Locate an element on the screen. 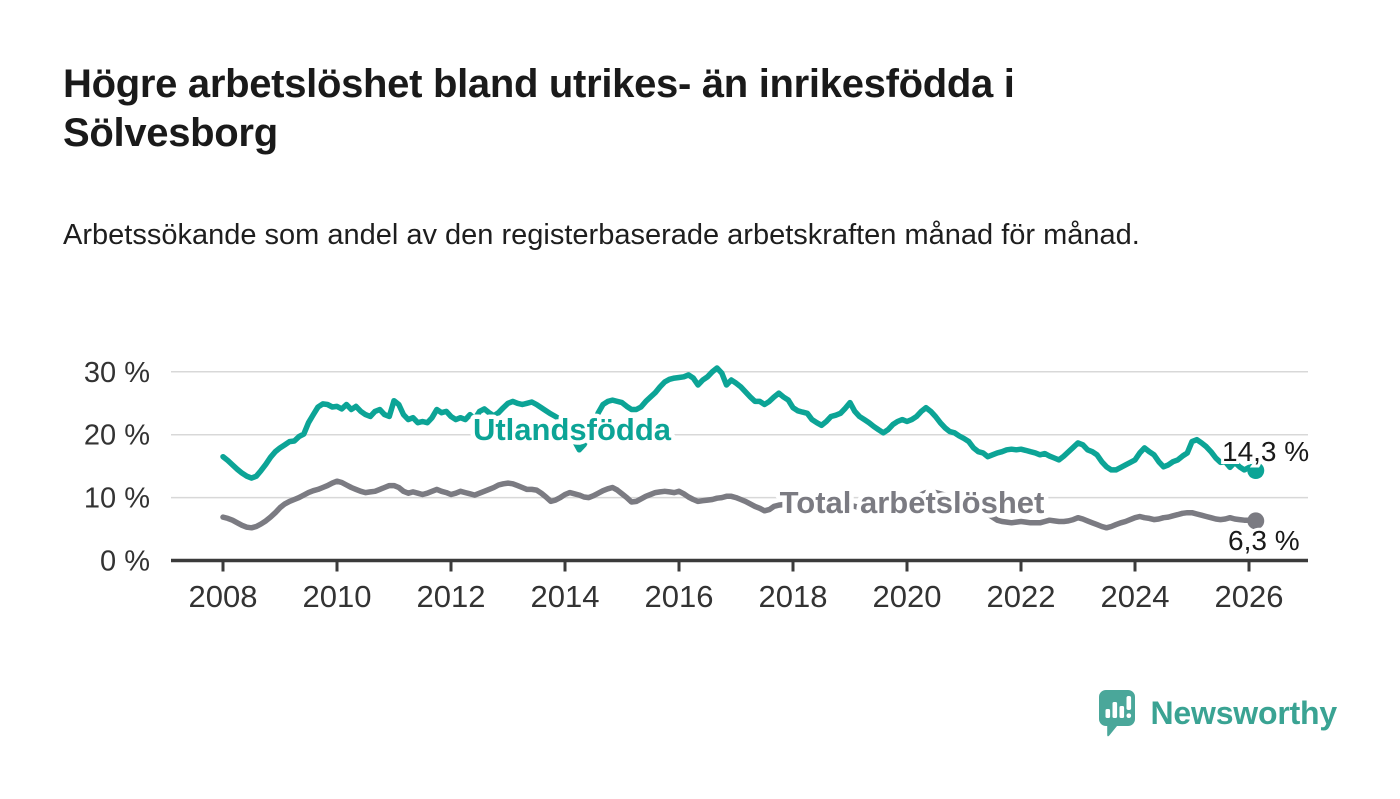 The height and width of the screenshot is (799, 1400). newsworthy-logo-icon is located at coordinates (1116, 713).